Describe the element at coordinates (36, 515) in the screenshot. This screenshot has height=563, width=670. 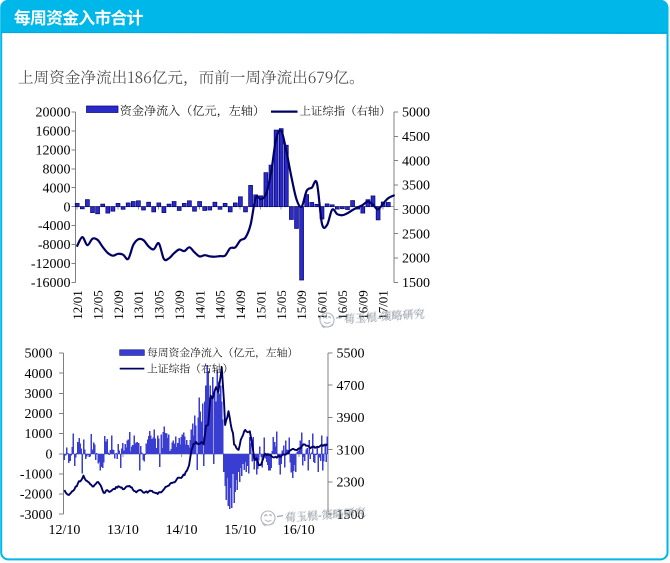
I see `svg-text: -3000` at that location.